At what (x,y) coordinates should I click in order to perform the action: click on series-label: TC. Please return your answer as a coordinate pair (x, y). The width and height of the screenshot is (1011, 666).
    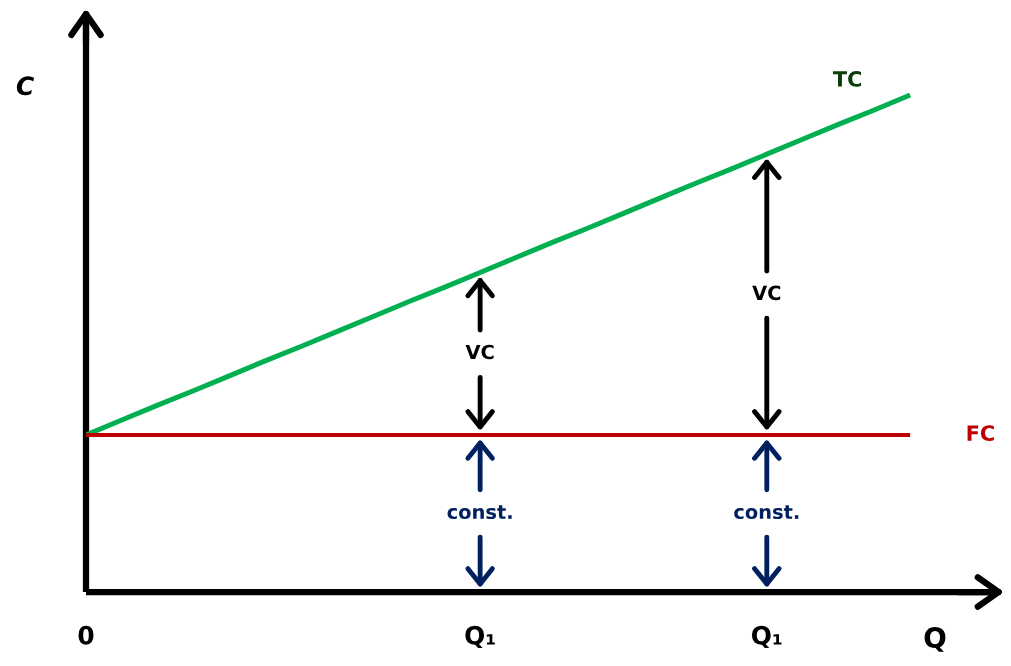
    Looking at the image, I should click on (847, 79).